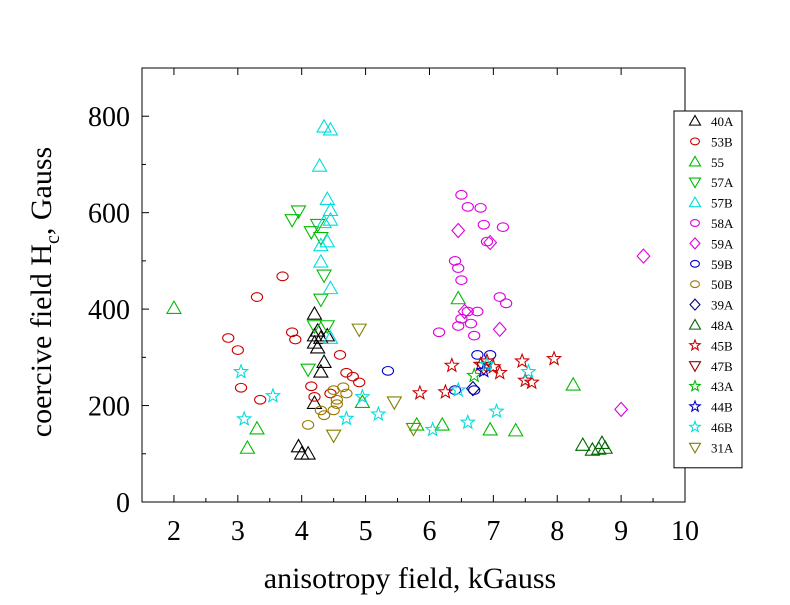  What do you see at coordinates (722, 305) in the screenshot?
I see `legend-label: 39A` at bounding box center [722, 305].